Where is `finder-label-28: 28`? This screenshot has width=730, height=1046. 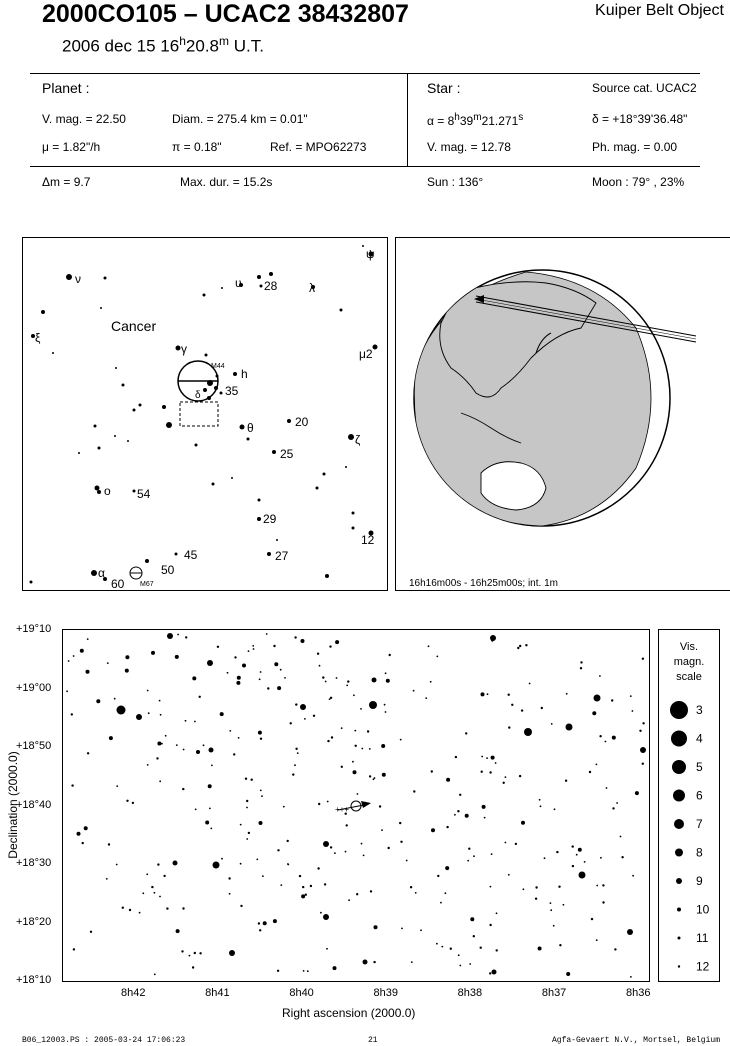
finder-label-28: 28 is located at coordinates (271, 286).